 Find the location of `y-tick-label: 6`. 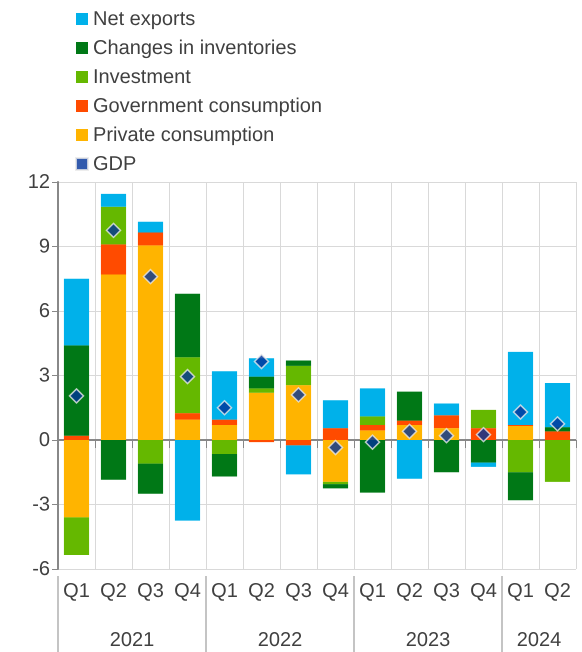

y-tick-label: 6 is located at coordinates (44, 311).